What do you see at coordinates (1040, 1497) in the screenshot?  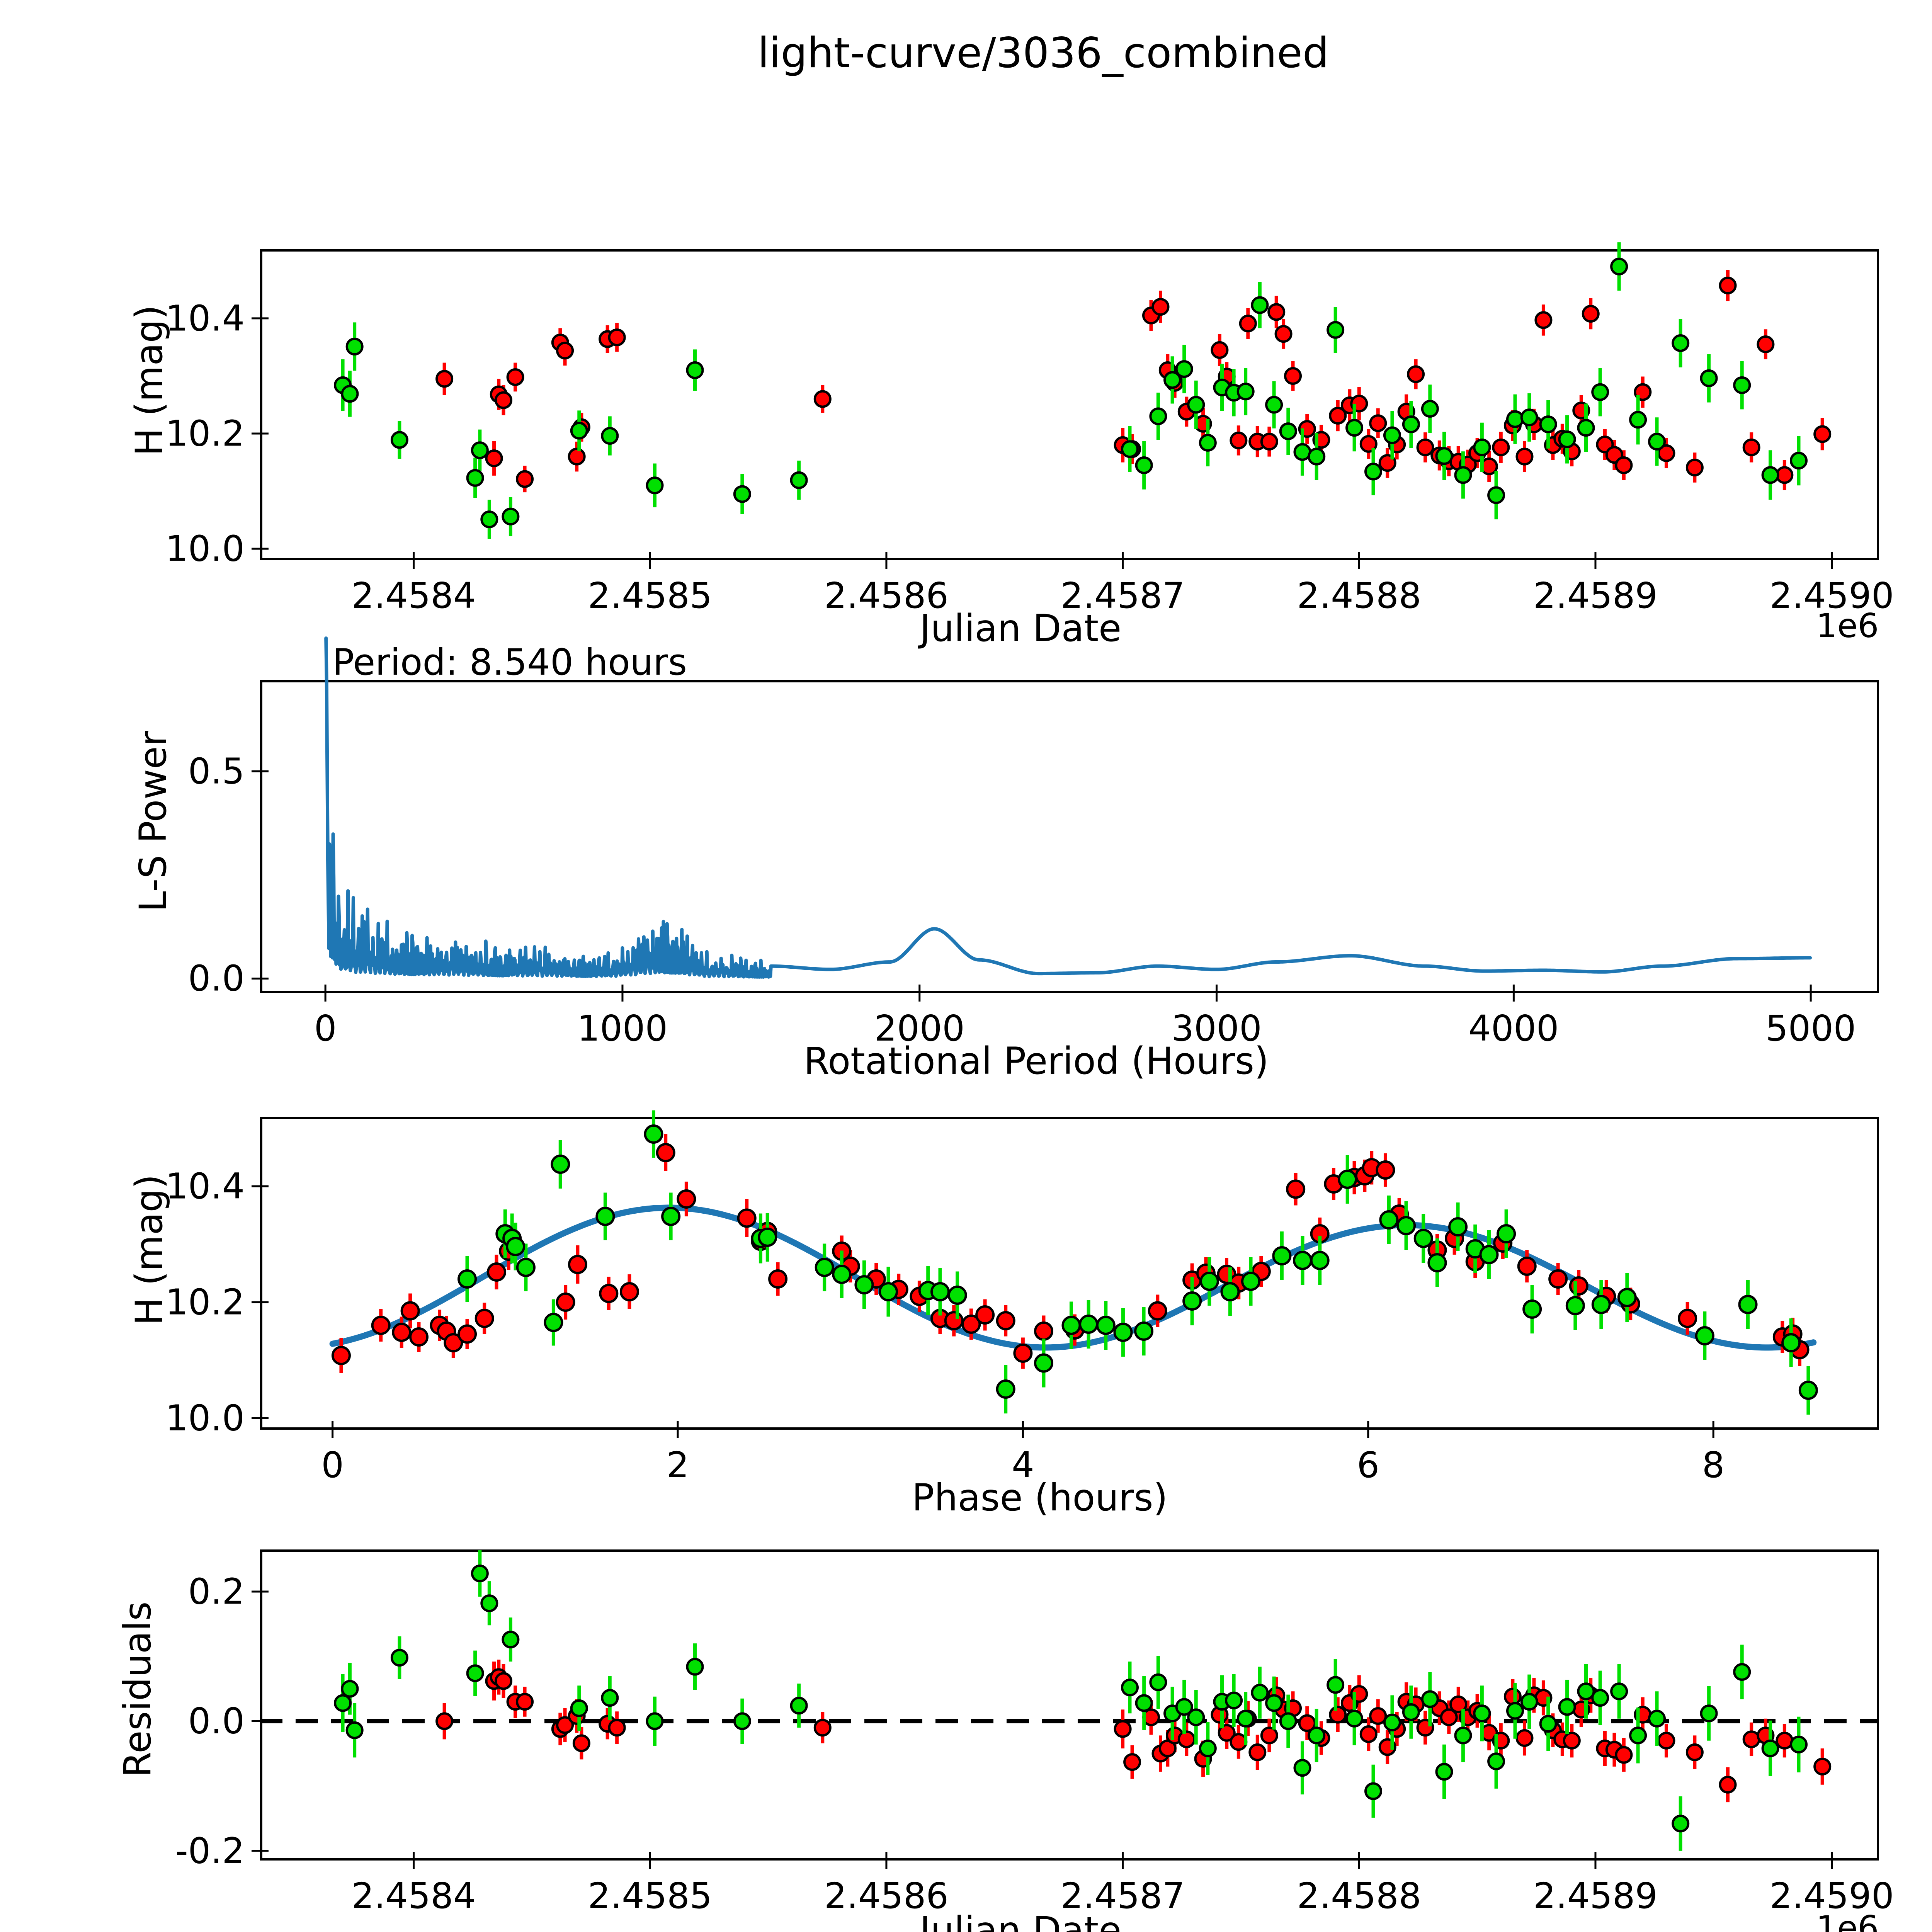 I see `panel-phase-xlabel: Phase (hours)` at bounding box center [1040, 1497].